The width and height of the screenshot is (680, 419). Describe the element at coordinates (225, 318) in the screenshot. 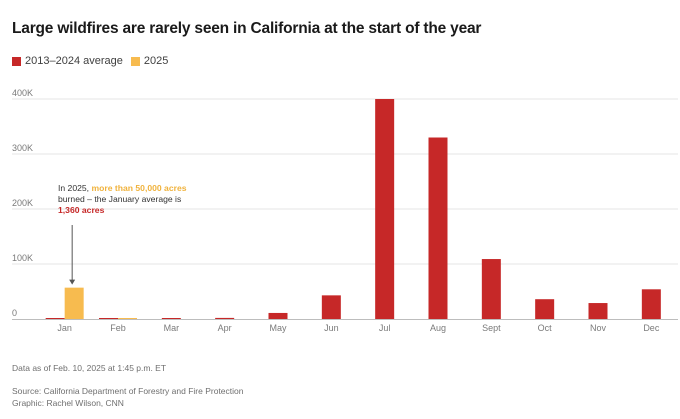

I see `bar-average-apr` at that location.